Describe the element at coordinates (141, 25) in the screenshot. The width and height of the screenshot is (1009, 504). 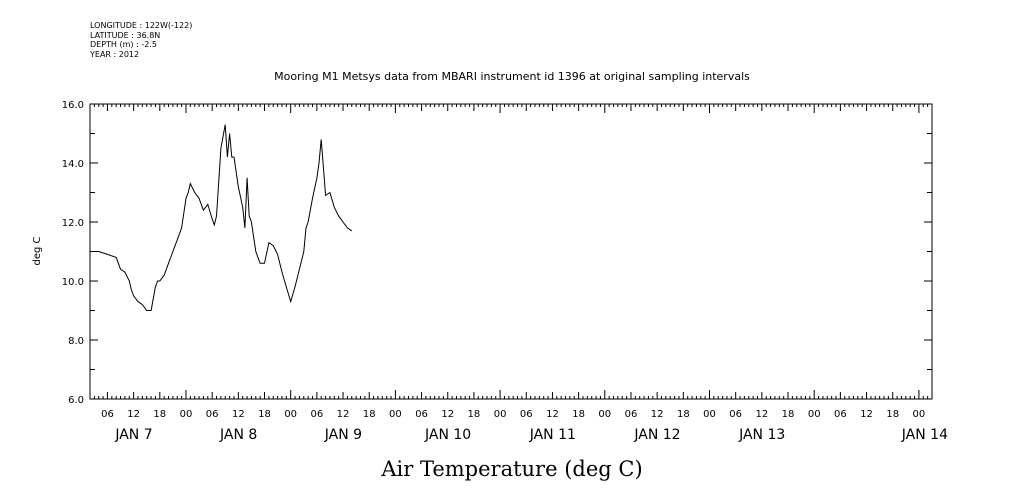
I see `longitude-text: LONGITUDE : 122W(-122)` at that location.